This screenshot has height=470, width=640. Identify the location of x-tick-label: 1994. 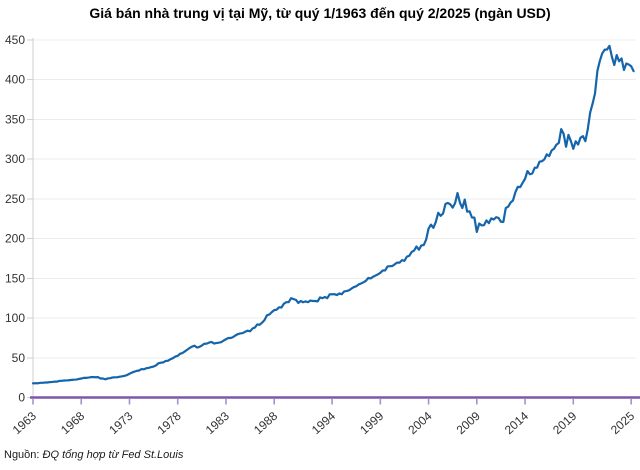
(323, 423).